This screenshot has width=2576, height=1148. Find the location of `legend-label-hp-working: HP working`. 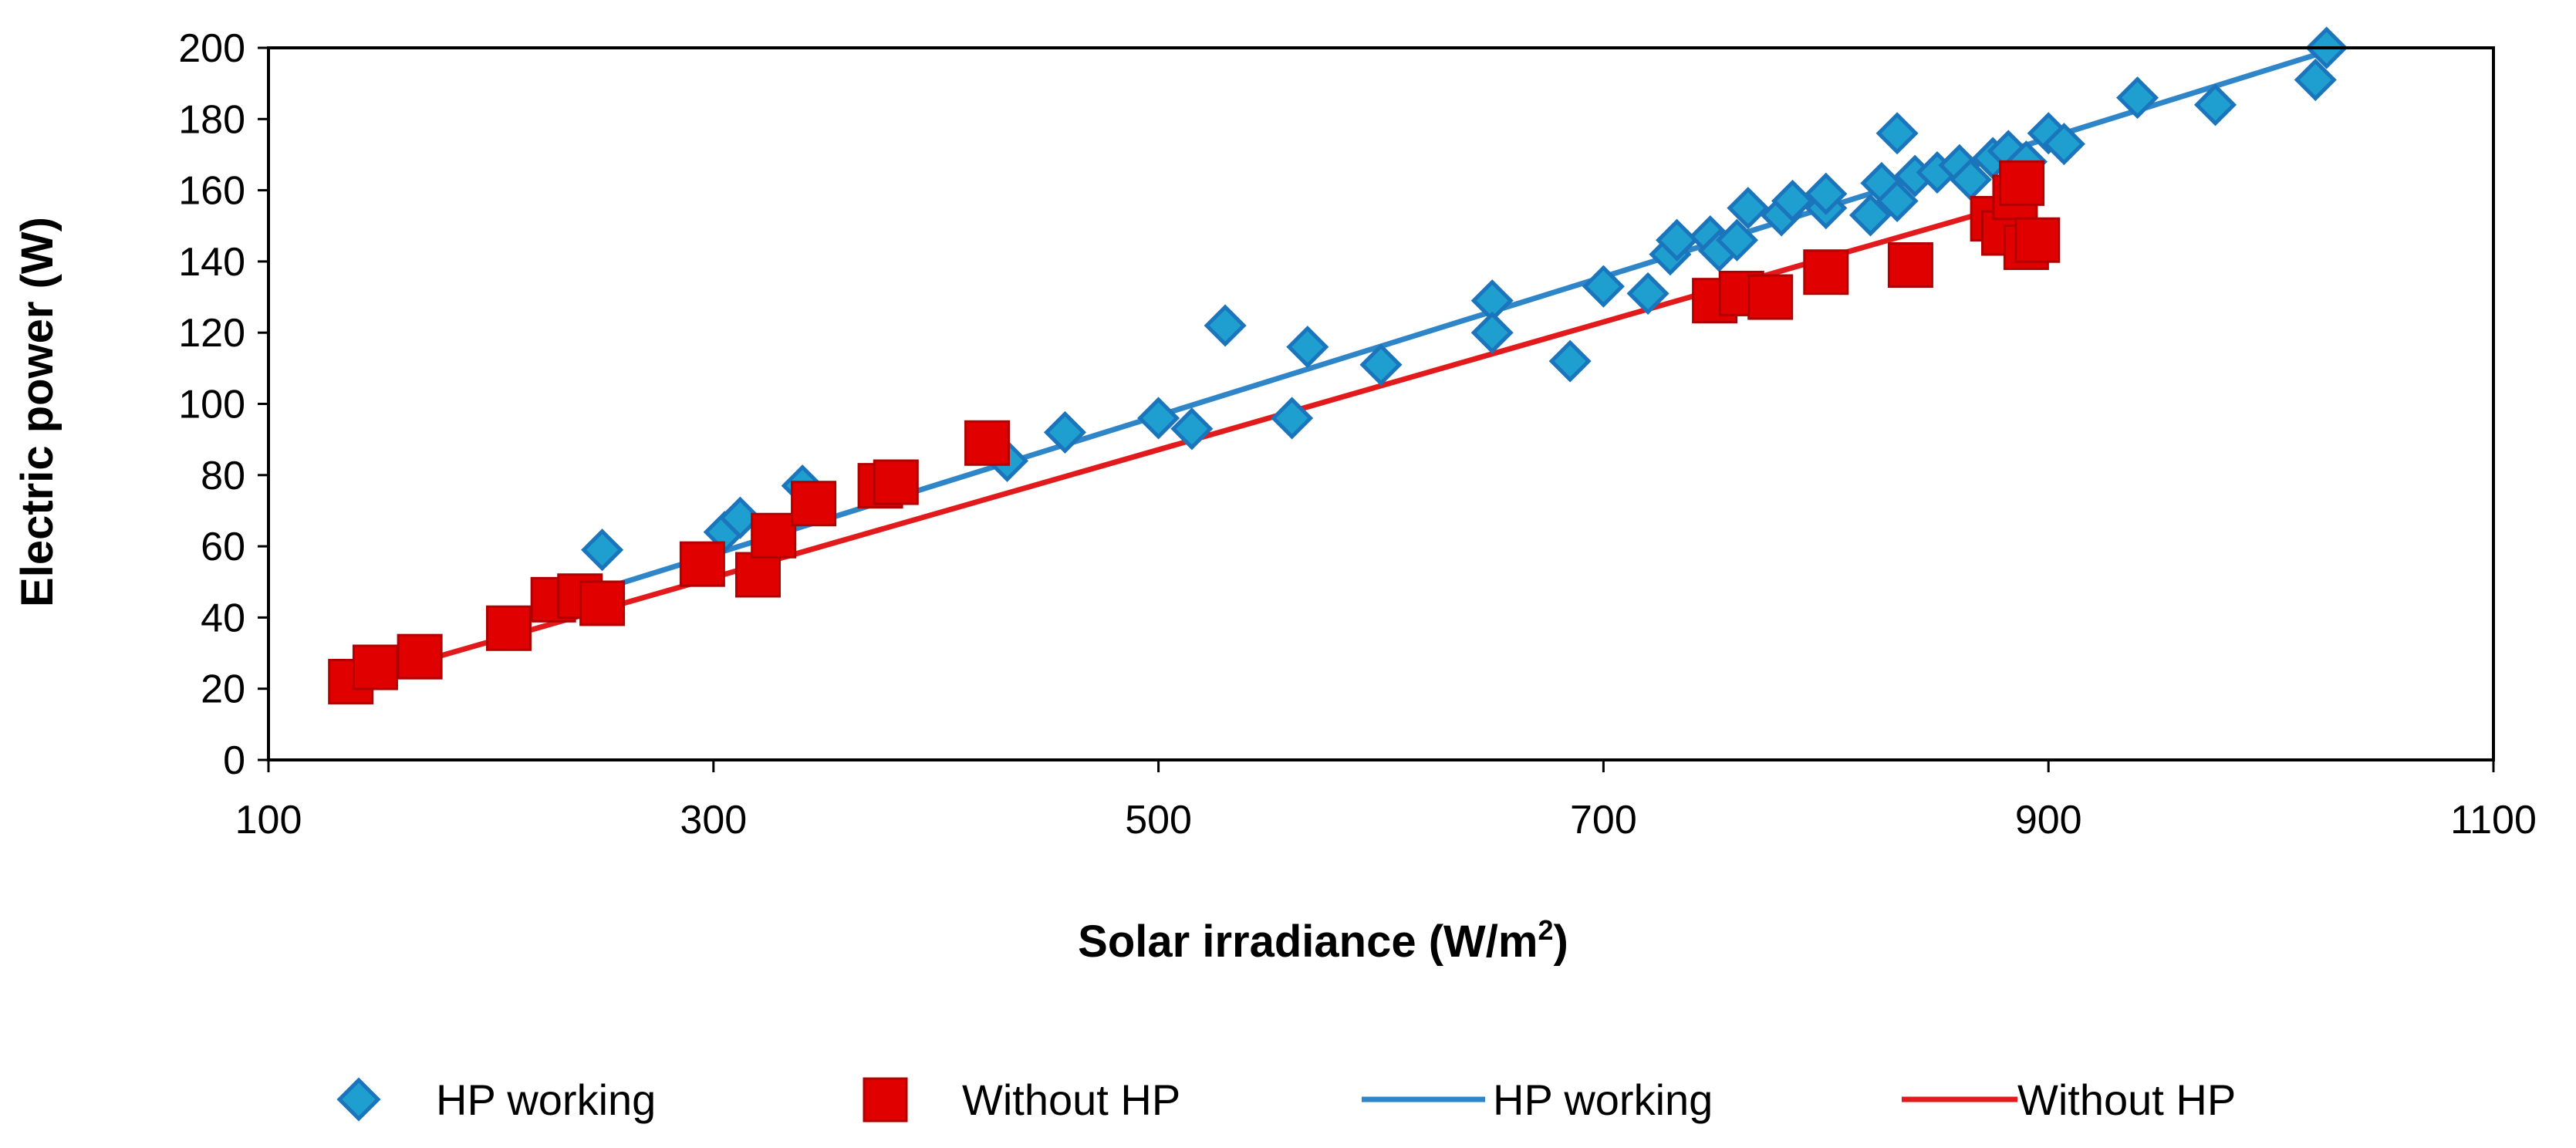

legend-label-hp-working: HP working is located at coordinates (546, 1099).